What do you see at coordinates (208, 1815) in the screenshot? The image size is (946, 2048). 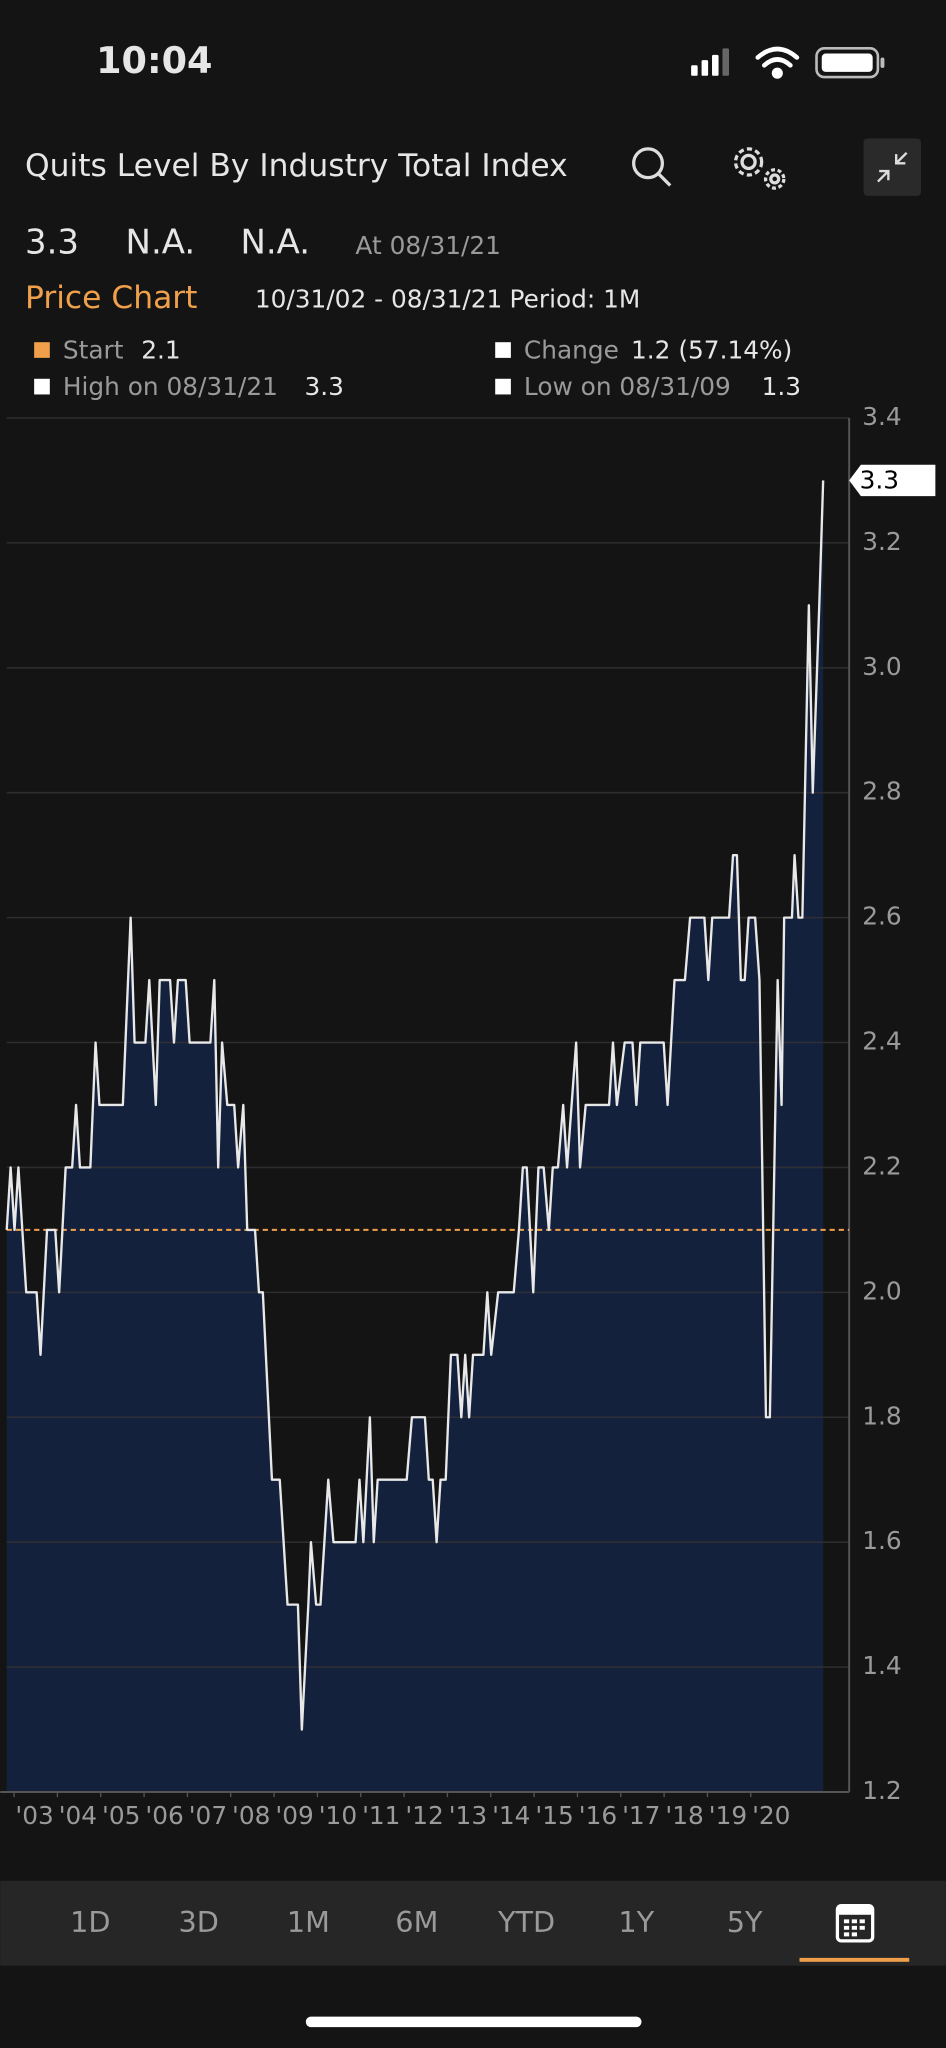 I see `x-tick-label: '07` at bounding box center [208, 1815].